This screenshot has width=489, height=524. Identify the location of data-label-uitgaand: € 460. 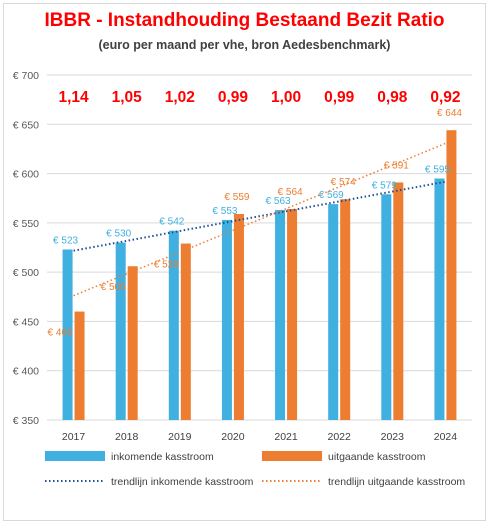
(60, 333).